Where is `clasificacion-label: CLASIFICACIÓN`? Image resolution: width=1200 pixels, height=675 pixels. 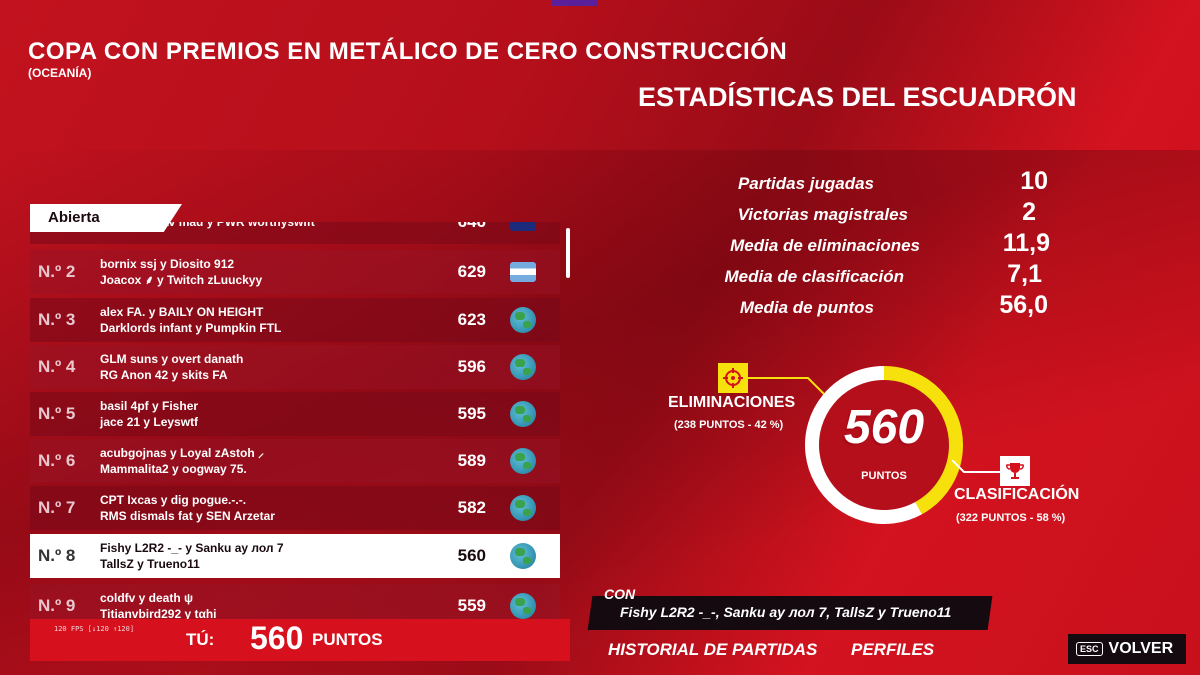 clasificacion-label: CLASIFICACIÓN is located at coordinates (1017, 494).